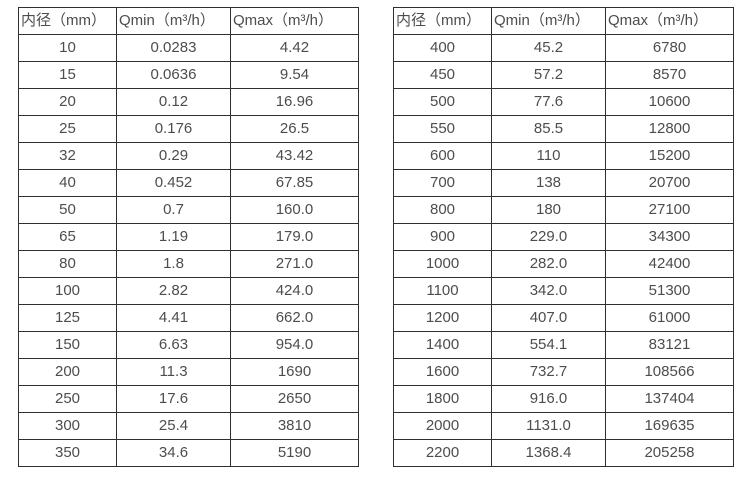 The image size is (750, 483). What do you see at coordinates (67, 399) in the screenshot?
I see `table-cell: 250` at bounding box center [67, 399].